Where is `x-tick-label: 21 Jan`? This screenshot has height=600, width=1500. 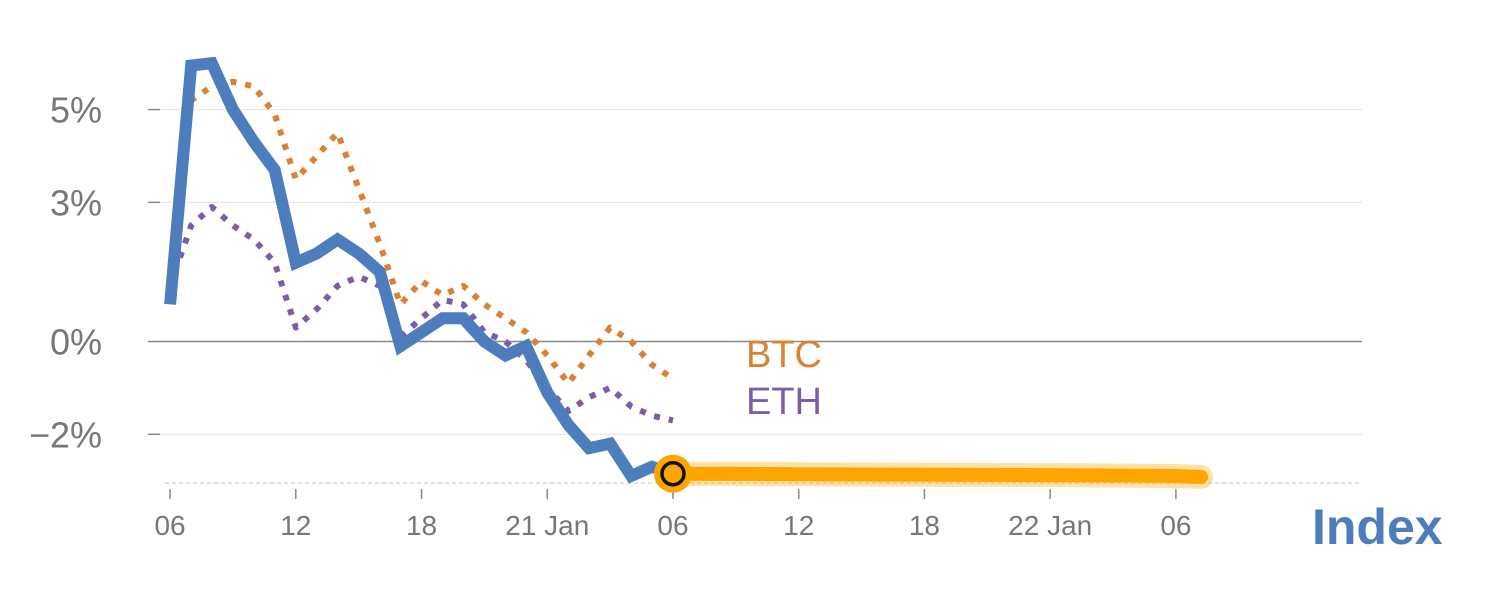 x-tick-label: 21 Jan is located at coordinates (547, 525).